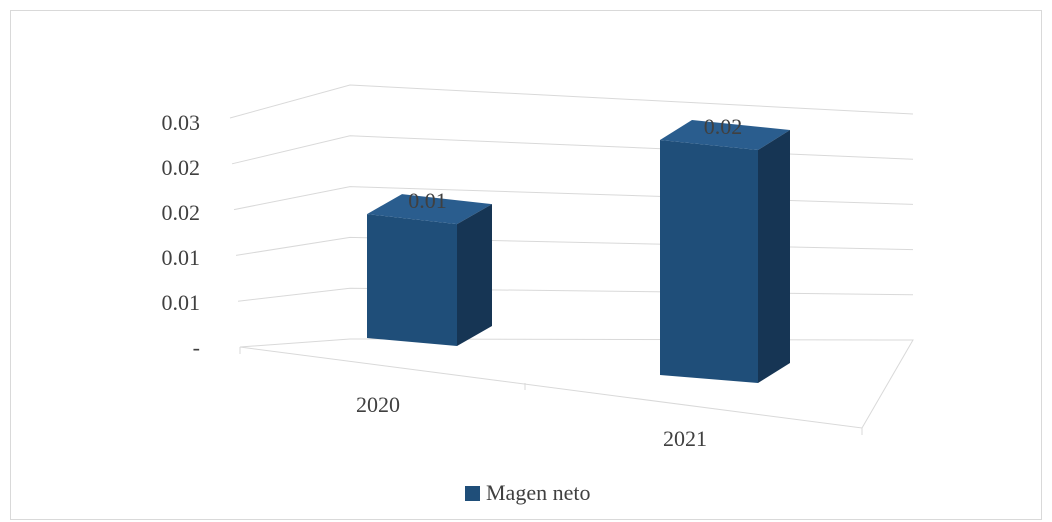  Describe the element at coordinates (538, 492) in the screenshot. I see `legend-label: Magen neto` at that location.